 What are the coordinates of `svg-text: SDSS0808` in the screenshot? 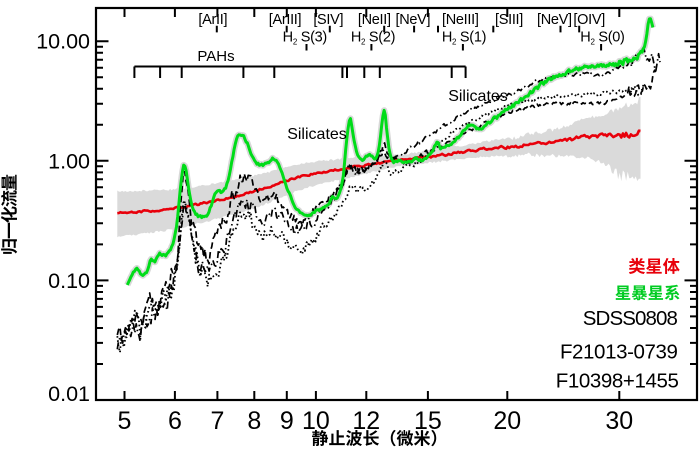 It's located at (630, 318).